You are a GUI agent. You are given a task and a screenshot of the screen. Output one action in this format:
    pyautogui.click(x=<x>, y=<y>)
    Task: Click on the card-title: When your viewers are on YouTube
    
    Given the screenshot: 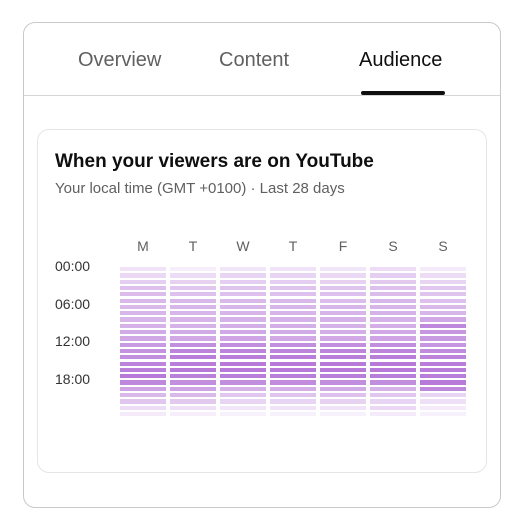 What is the action you would take?
    pyautogui.click(x=214, y=161)
    